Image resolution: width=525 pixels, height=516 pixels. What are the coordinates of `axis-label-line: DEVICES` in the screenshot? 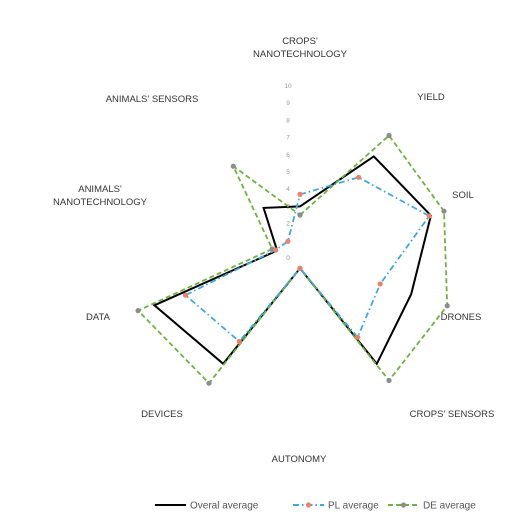 It's located at (162, 414).